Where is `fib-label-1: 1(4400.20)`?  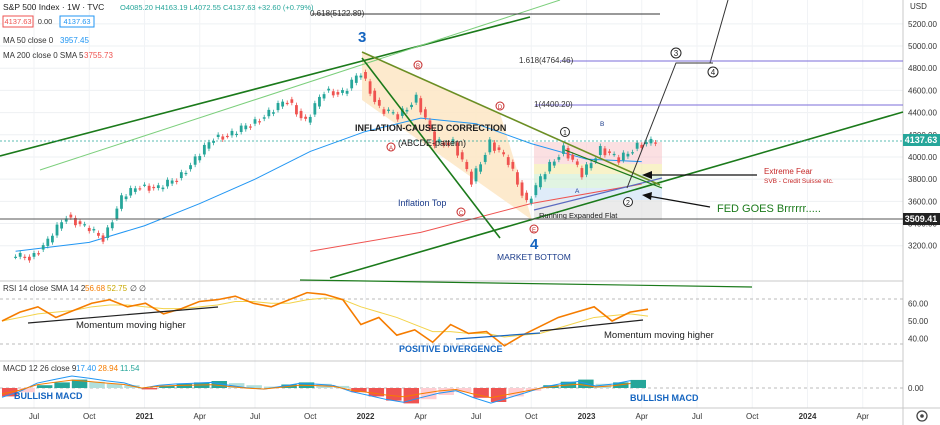 fib-label-1: 1(4400.20) is located at coordinates (553, 104).